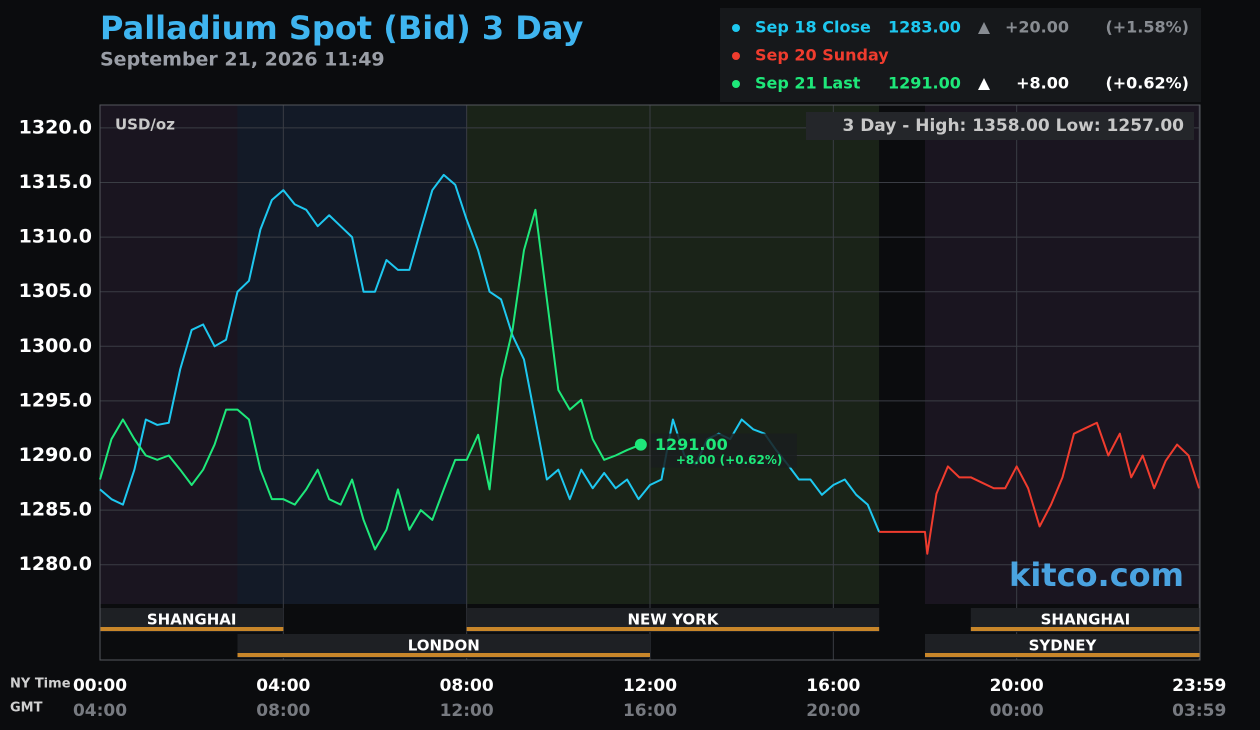  I want to click on x2-tick-label: 16:00, so click(650, 711).